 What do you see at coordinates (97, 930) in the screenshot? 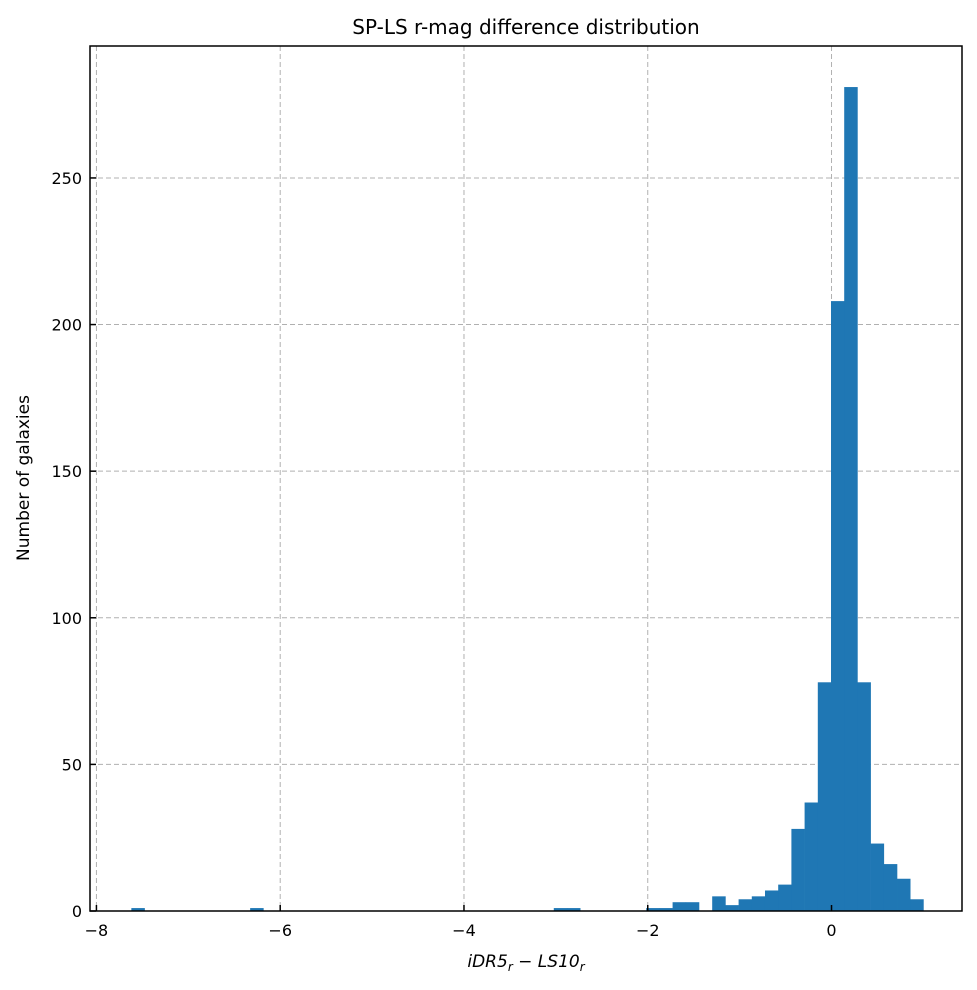
I see `x-tick-label: −8` at bounding box center [97, 930].